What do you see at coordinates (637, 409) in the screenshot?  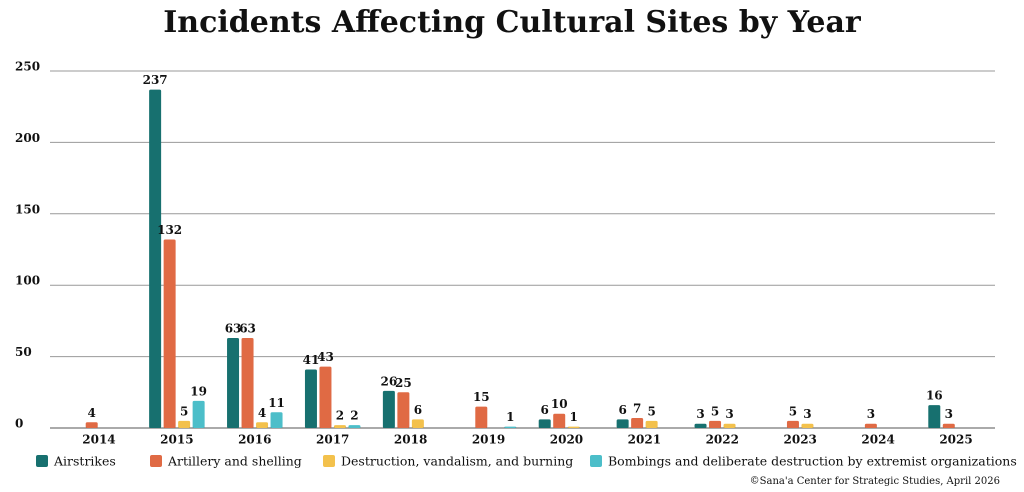 I see `value-label: 7` at bounding box center [637, 409].